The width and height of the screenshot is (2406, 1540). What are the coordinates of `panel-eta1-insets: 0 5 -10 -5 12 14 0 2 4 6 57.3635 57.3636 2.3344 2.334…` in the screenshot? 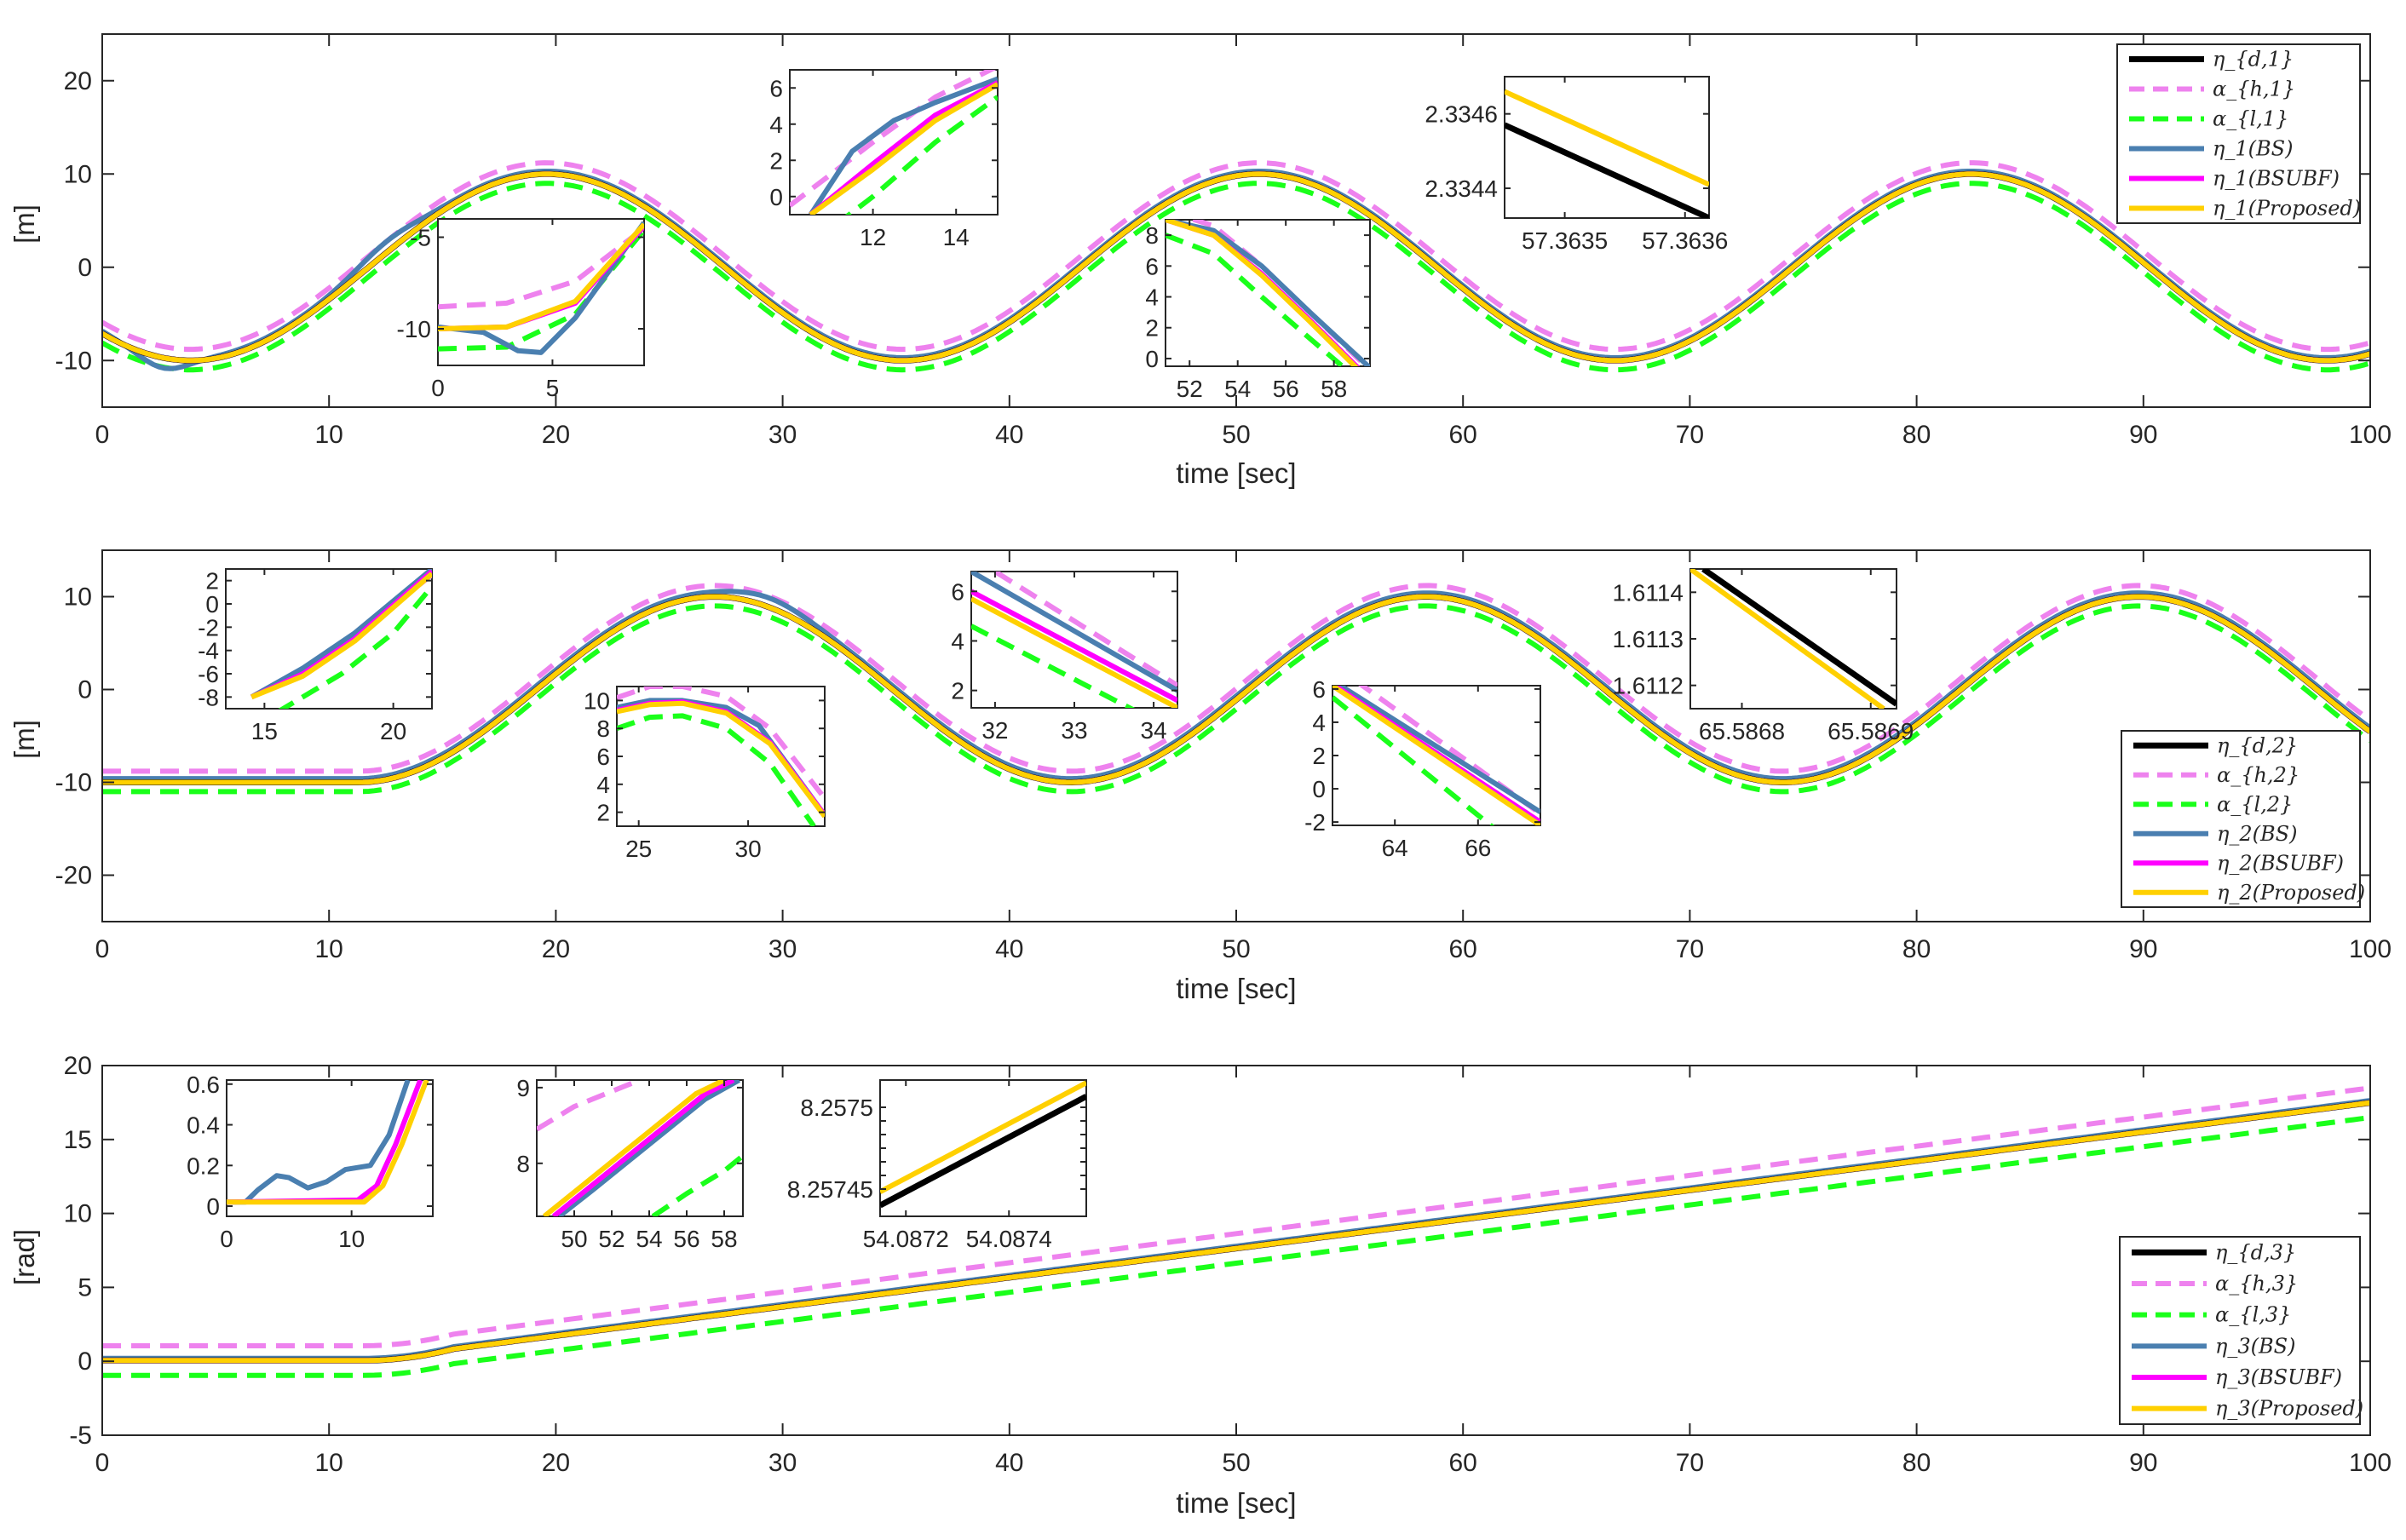 It's located at (1062, 235).